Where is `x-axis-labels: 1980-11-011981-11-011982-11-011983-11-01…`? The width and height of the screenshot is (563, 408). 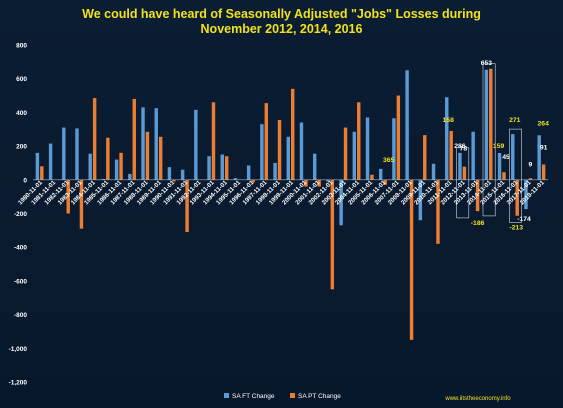
x-axis-labels: 1980-11-011981-11-011982-11-011983-11-01… is located at coordinates (281, 192).